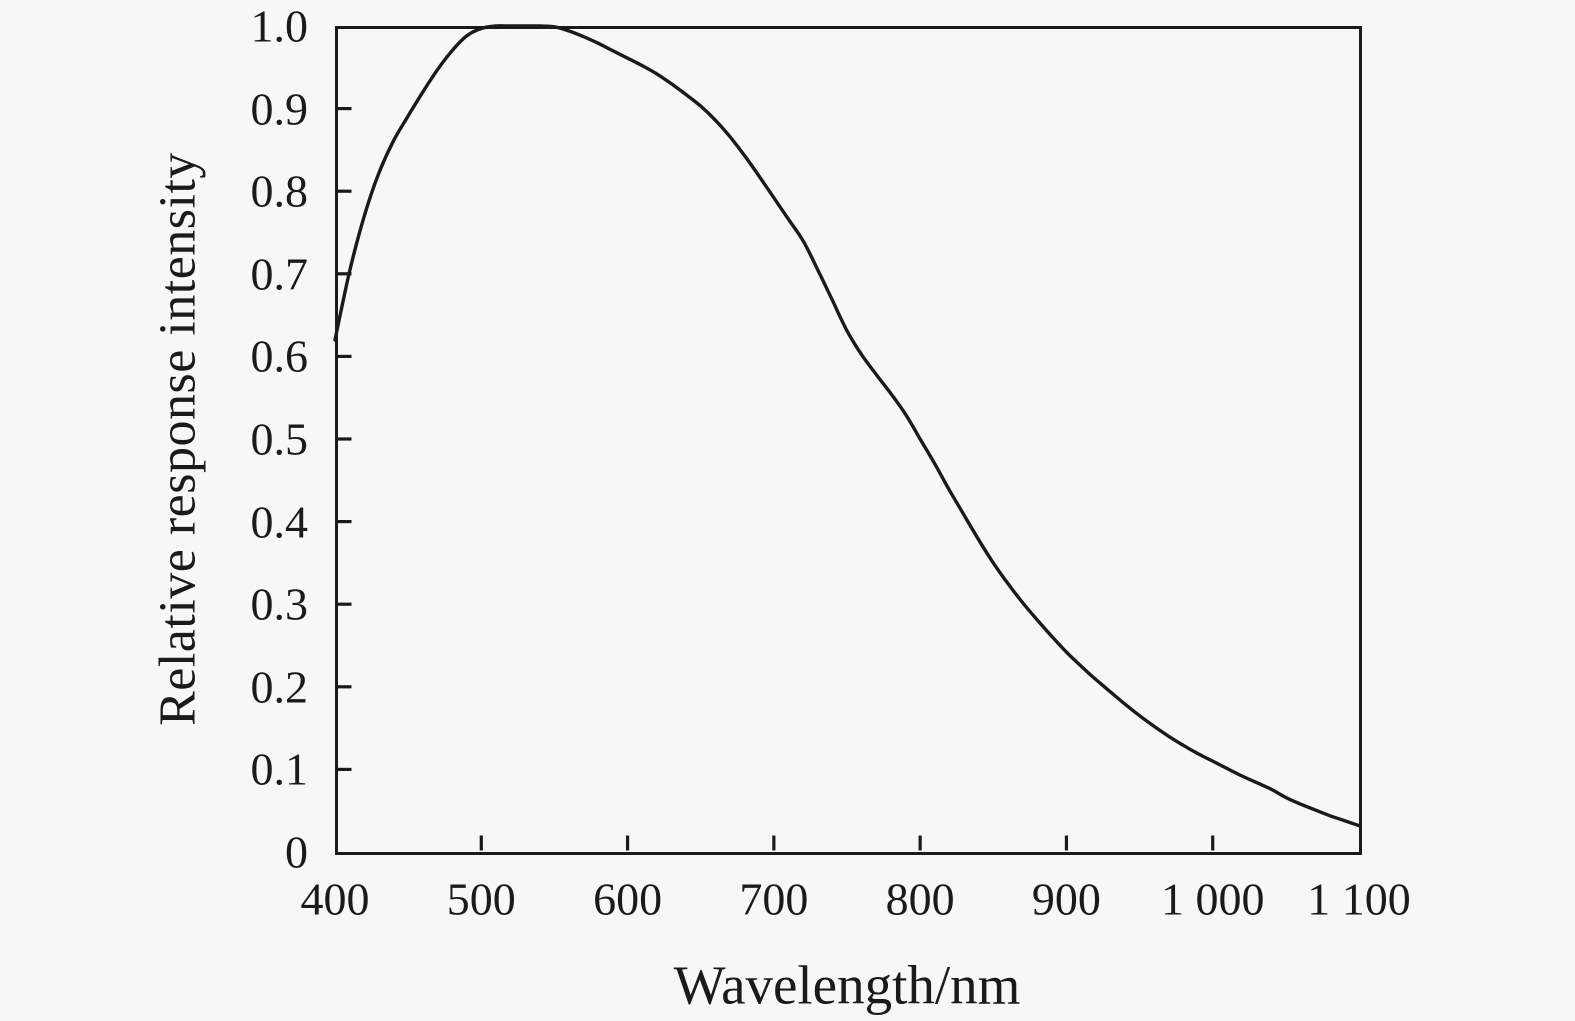 The height and width of the screenshot is (1021, 1575). I want to click on y-tick-label: 0.4, so click(279, 522).